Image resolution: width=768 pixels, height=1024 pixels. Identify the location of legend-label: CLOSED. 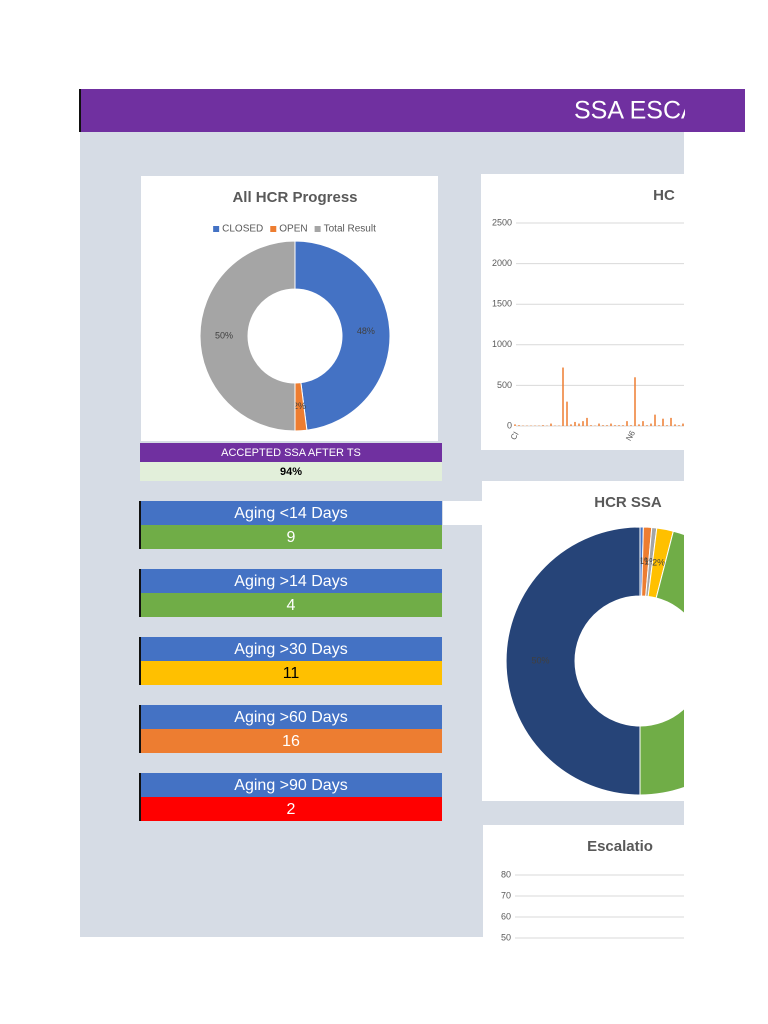
(242, 229).